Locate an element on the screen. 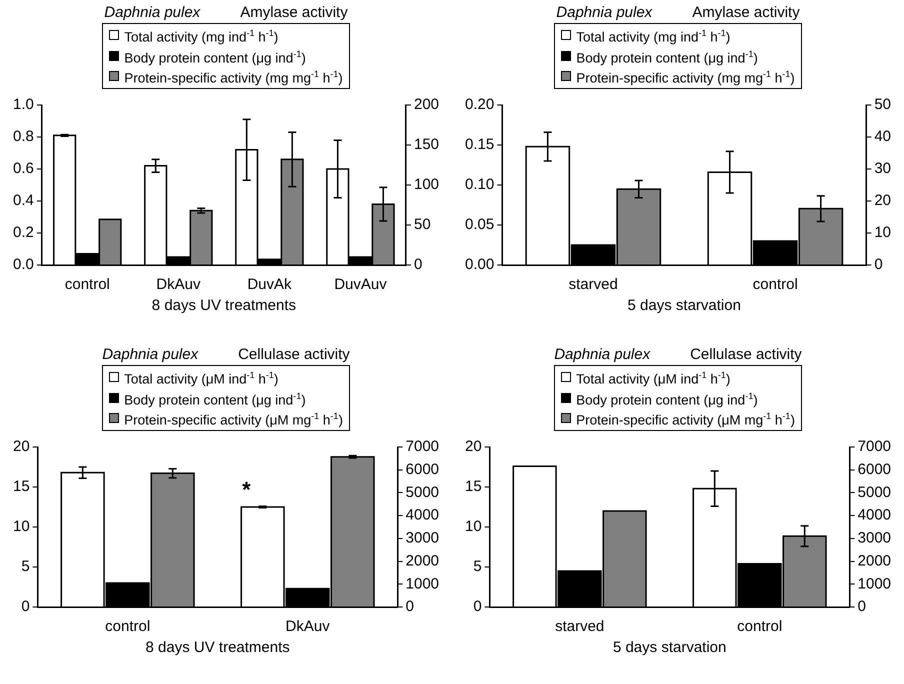 This screenshot has height=684, width=904. y-tick-label: 1.0 is located at coordinates (23, 104).